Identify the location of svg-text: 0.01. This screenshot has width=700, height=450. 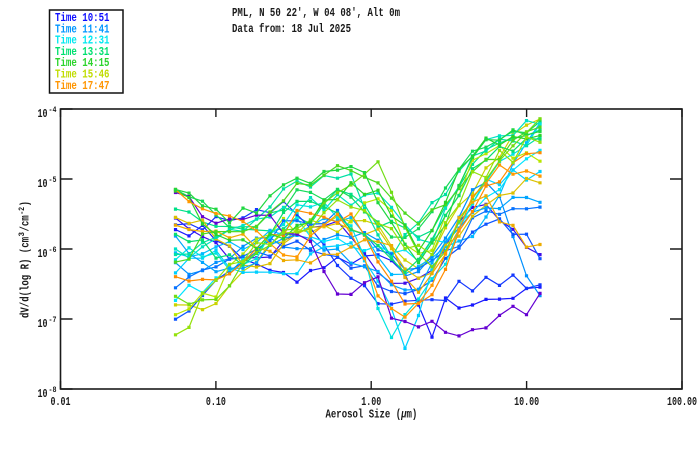
(61, 402).